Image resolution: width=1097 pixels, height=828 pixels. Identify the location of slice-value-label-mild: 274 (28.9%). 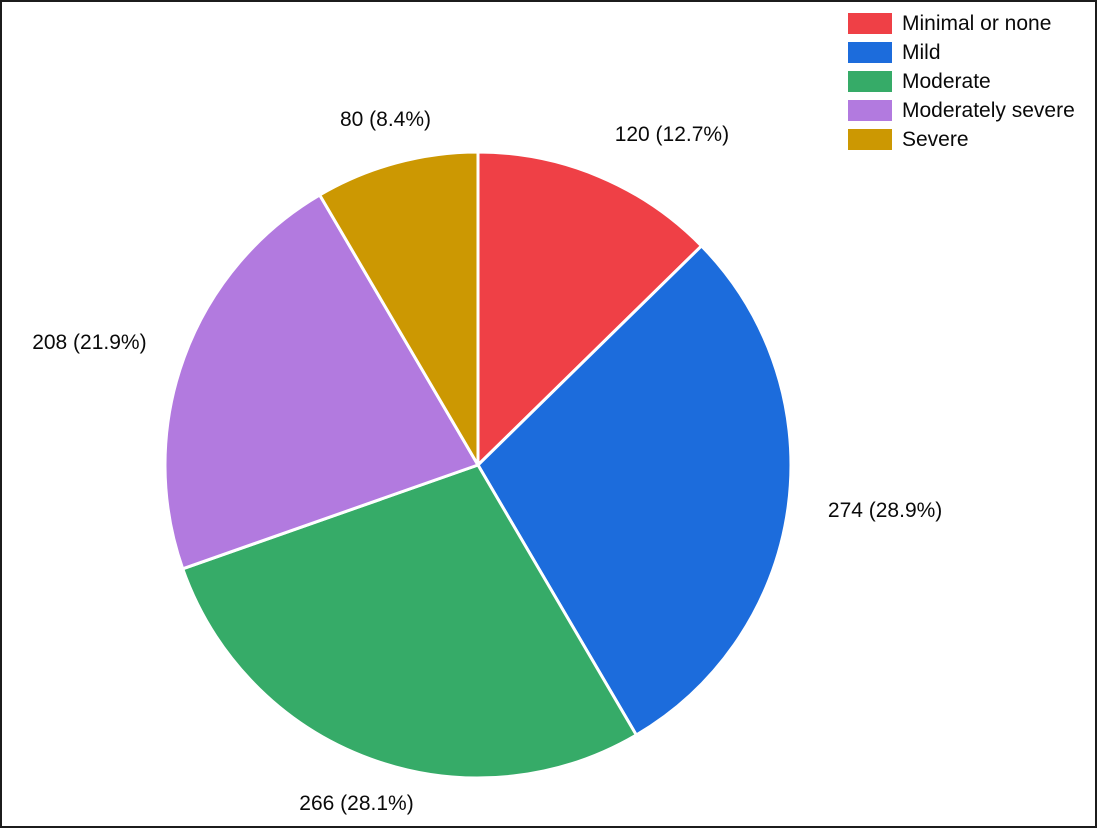
(885, 510).